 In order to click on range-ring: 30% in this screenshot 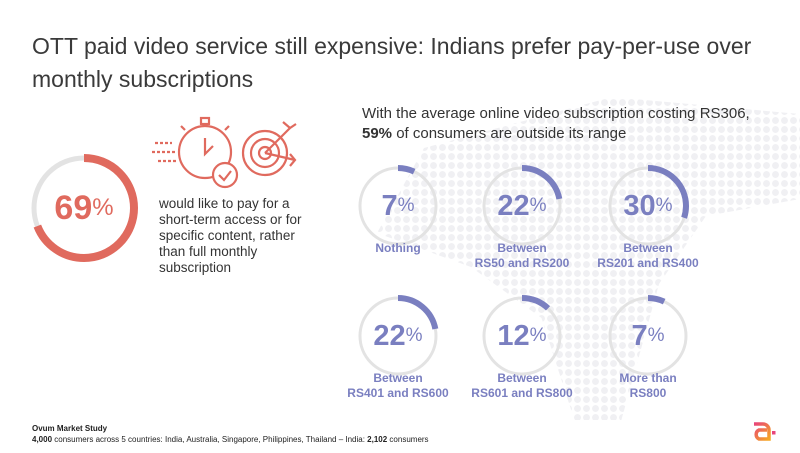, I will do `click(648, 206)`.